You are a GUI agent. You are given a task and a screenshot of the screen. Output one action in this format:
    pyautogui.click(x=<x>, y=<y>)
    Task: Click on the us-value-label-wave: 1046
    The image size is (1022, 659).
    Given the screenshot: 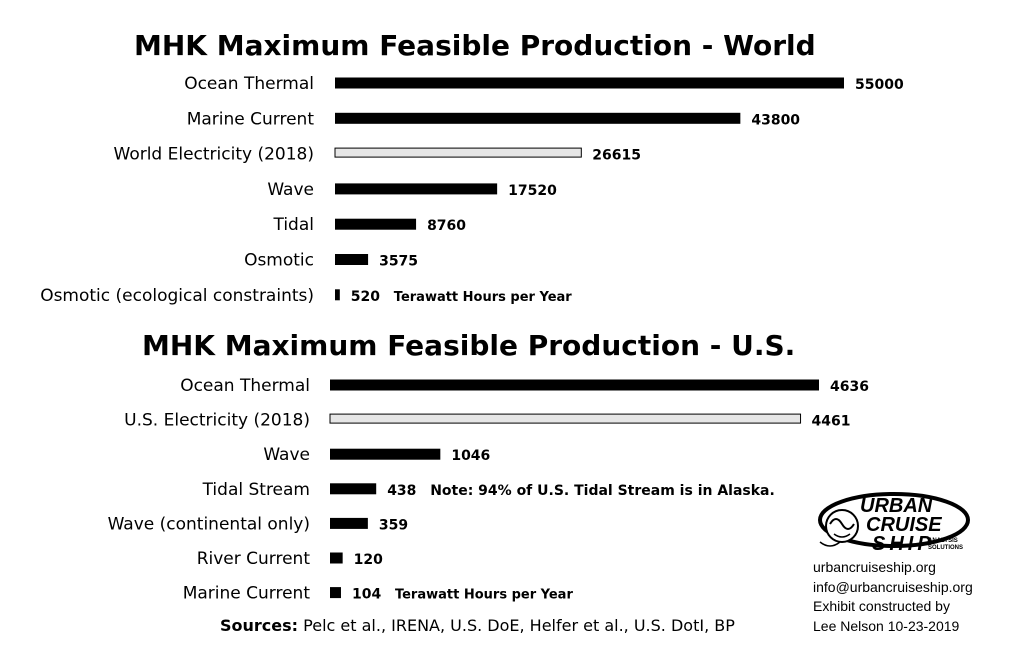 What is the action you would take?
    pyautogui.click(x=470, y=456)
    